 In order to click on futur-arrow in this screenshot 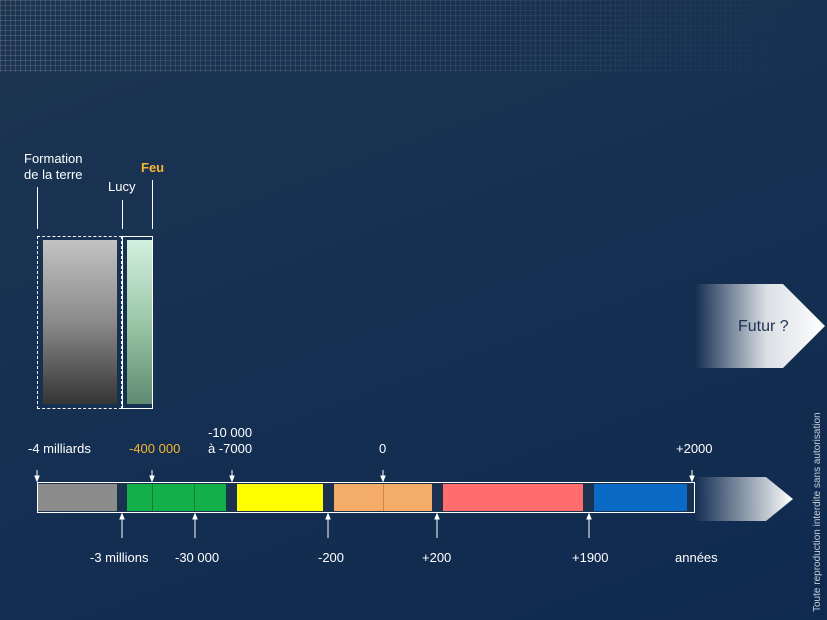, I will do `click(760, 326)`.